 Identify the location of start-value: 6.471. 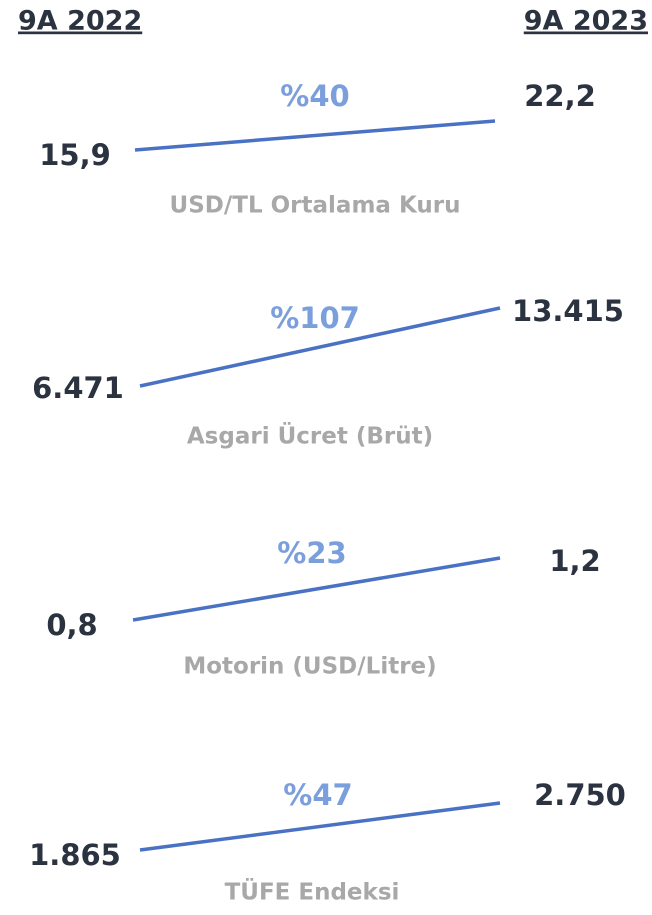
(78, 388).